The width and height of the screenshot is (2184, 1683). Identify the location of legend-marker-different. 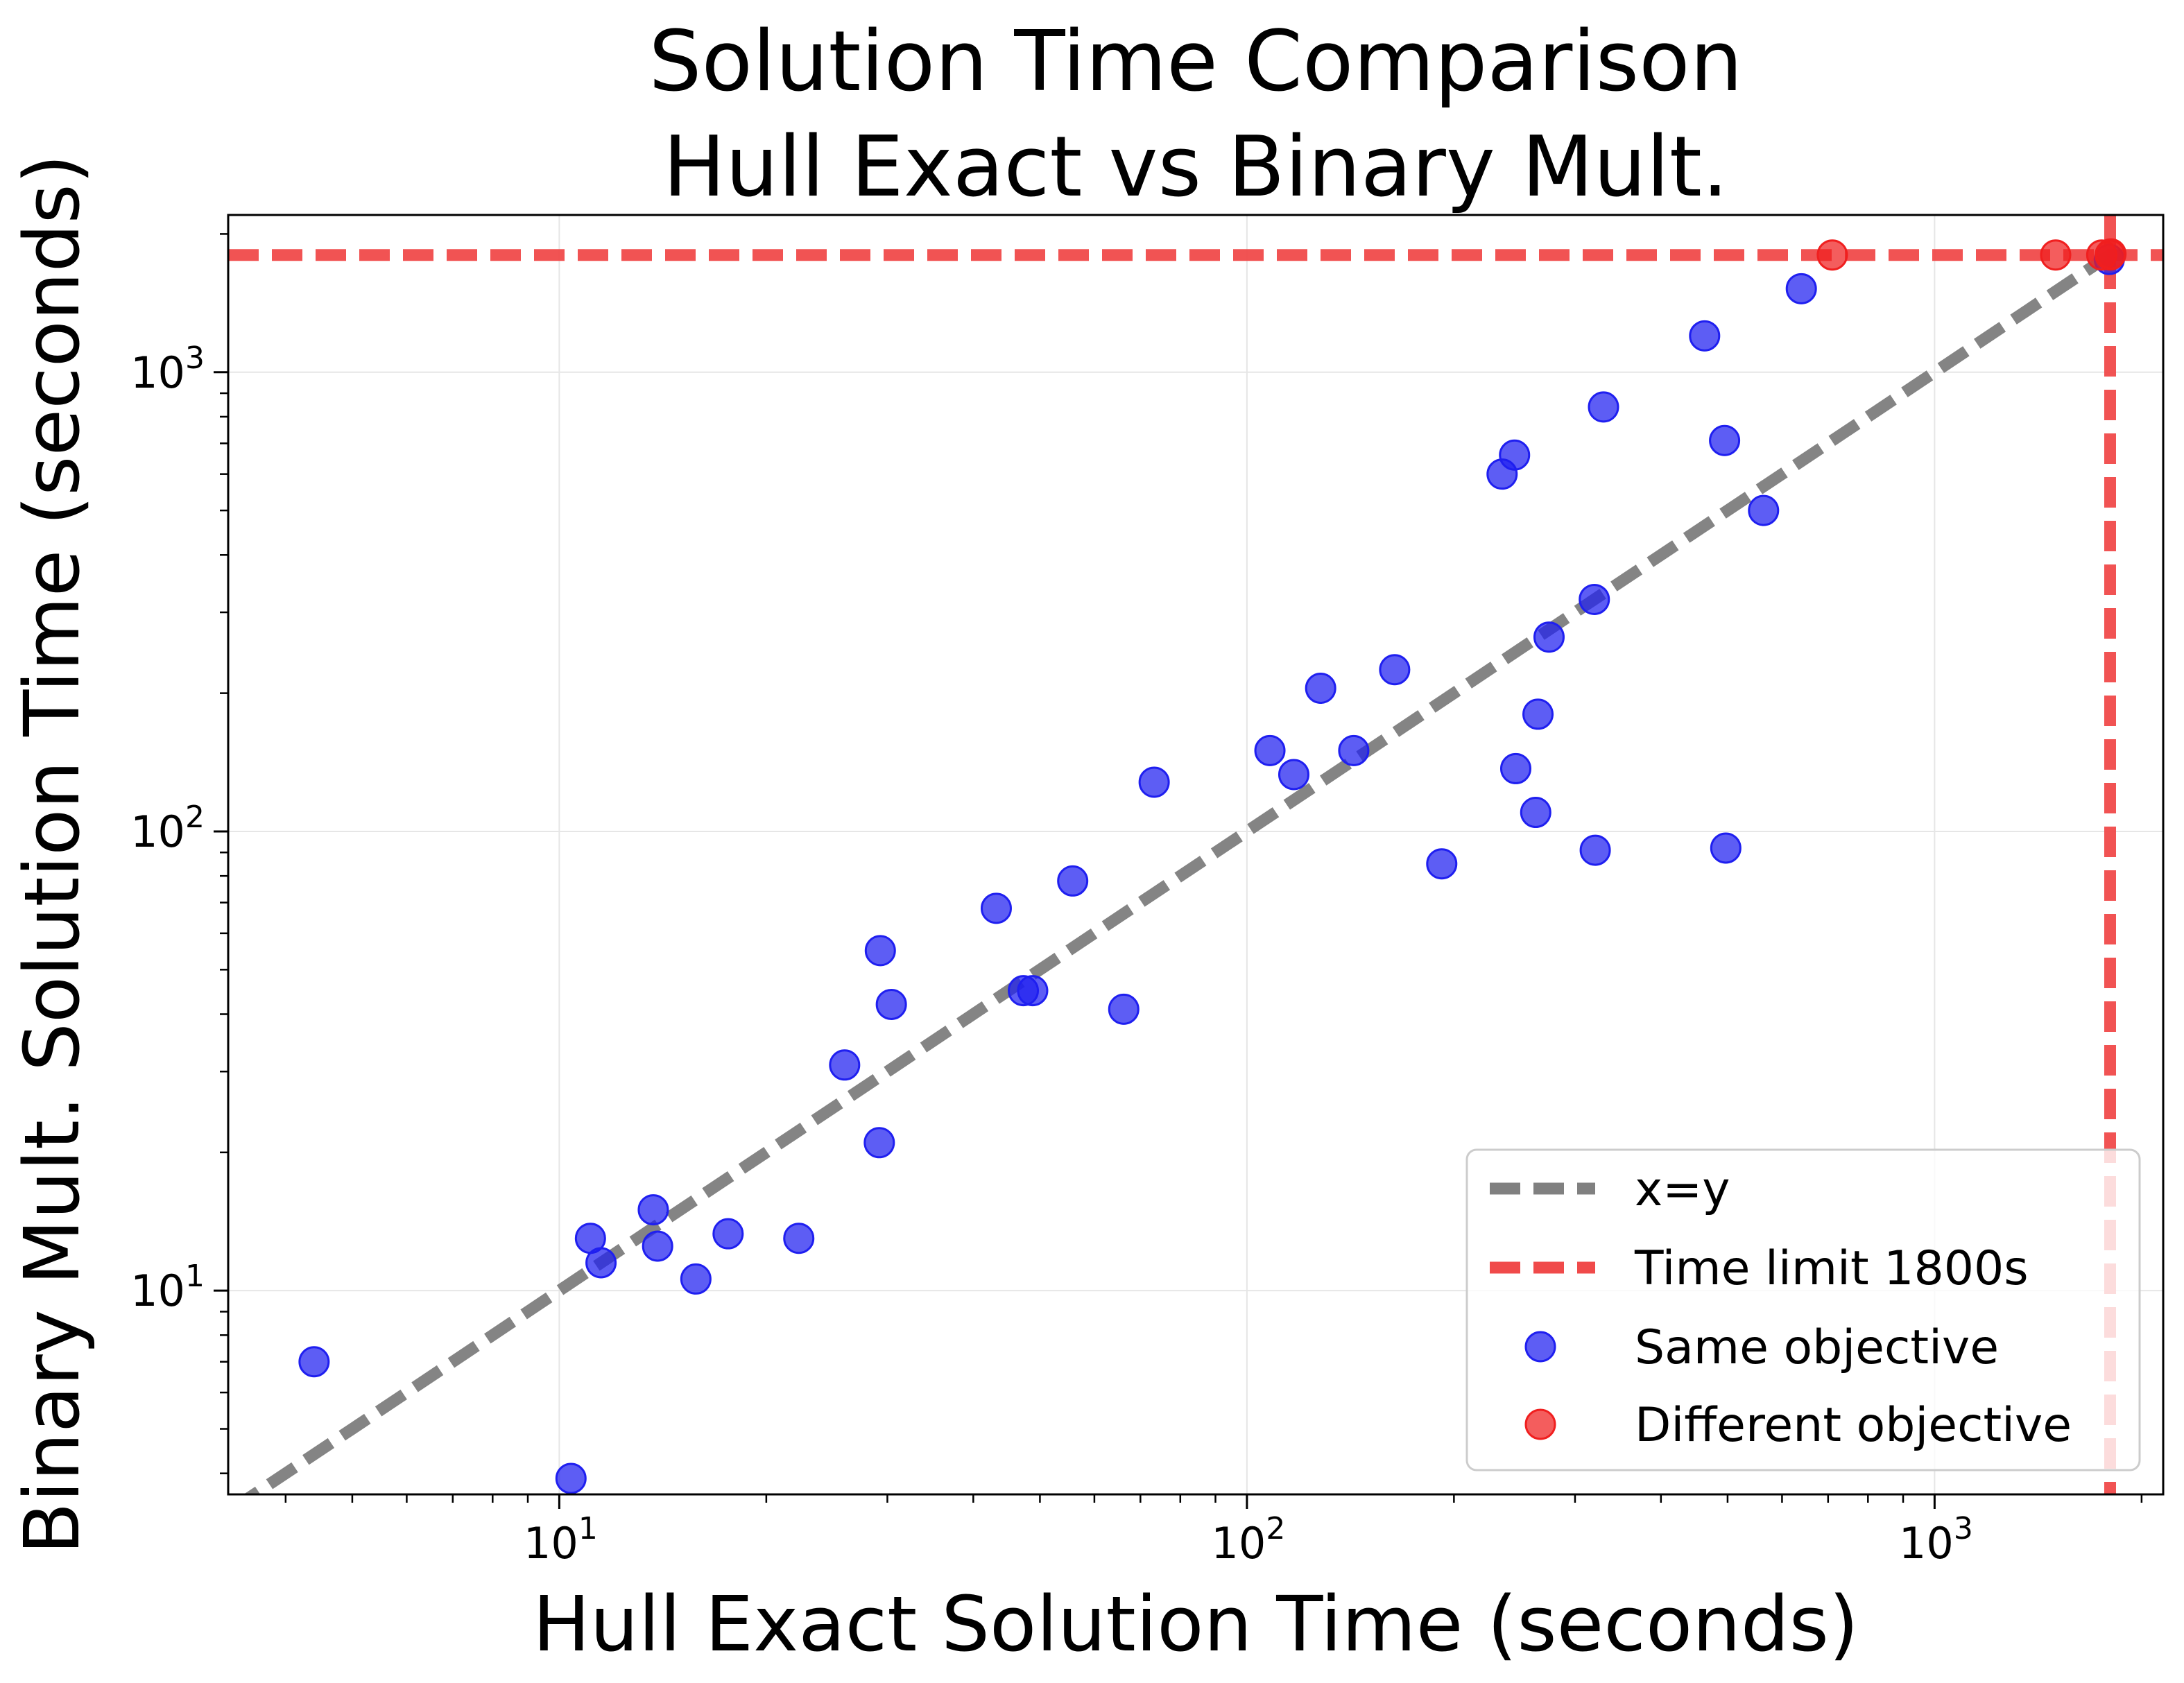
(1540, 1424).